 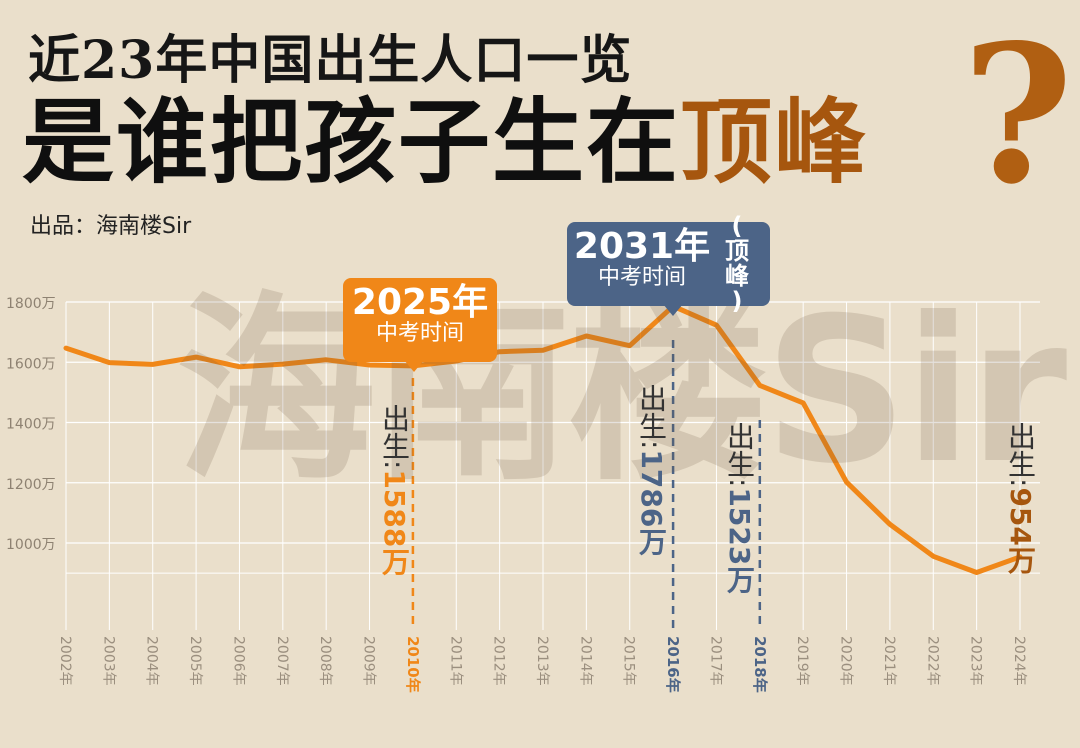 What do you see at coordinates (31, 304) in the screenshot?
I see `y-tick-label: 1800万` at bounding box center [31, 304].